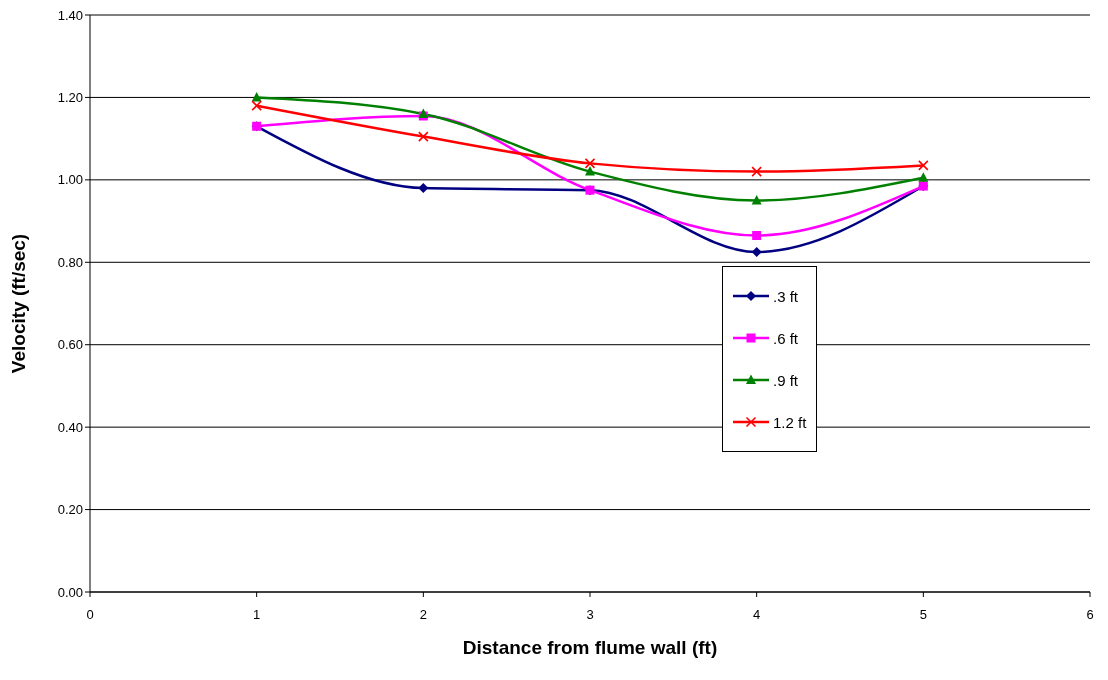 The image size is (1108, 680). I want to click on x-axis-title: Distance from flume wall (ft), so click(590, 647).